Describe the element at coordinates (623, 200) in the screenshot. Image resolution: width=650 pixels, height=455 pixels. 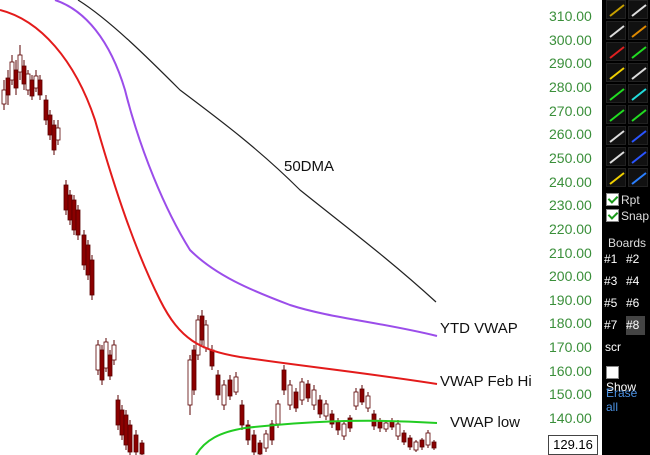
I see `rpt-checkbox: Rpt` at that location.